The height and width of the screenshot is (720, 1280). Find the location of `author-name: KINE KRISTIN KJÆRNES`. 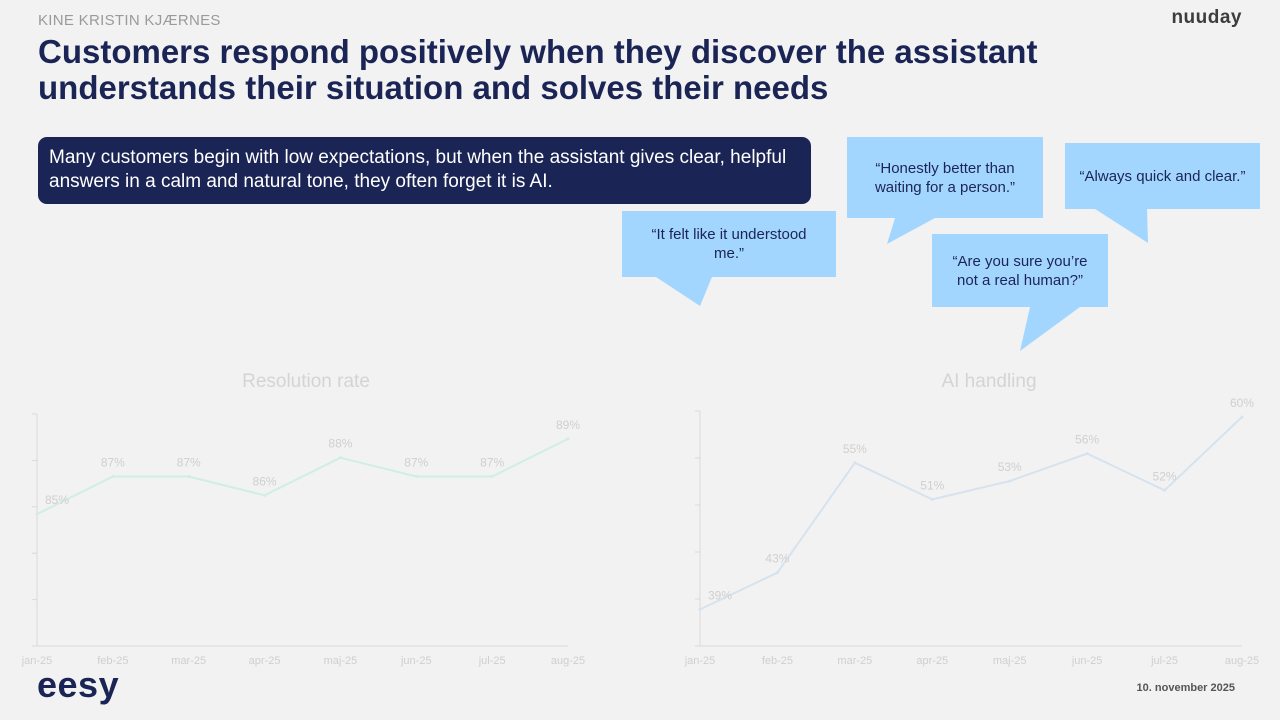

author-name: KINE KRISTIN KJÆRNES is located at coordinates (129, 20).